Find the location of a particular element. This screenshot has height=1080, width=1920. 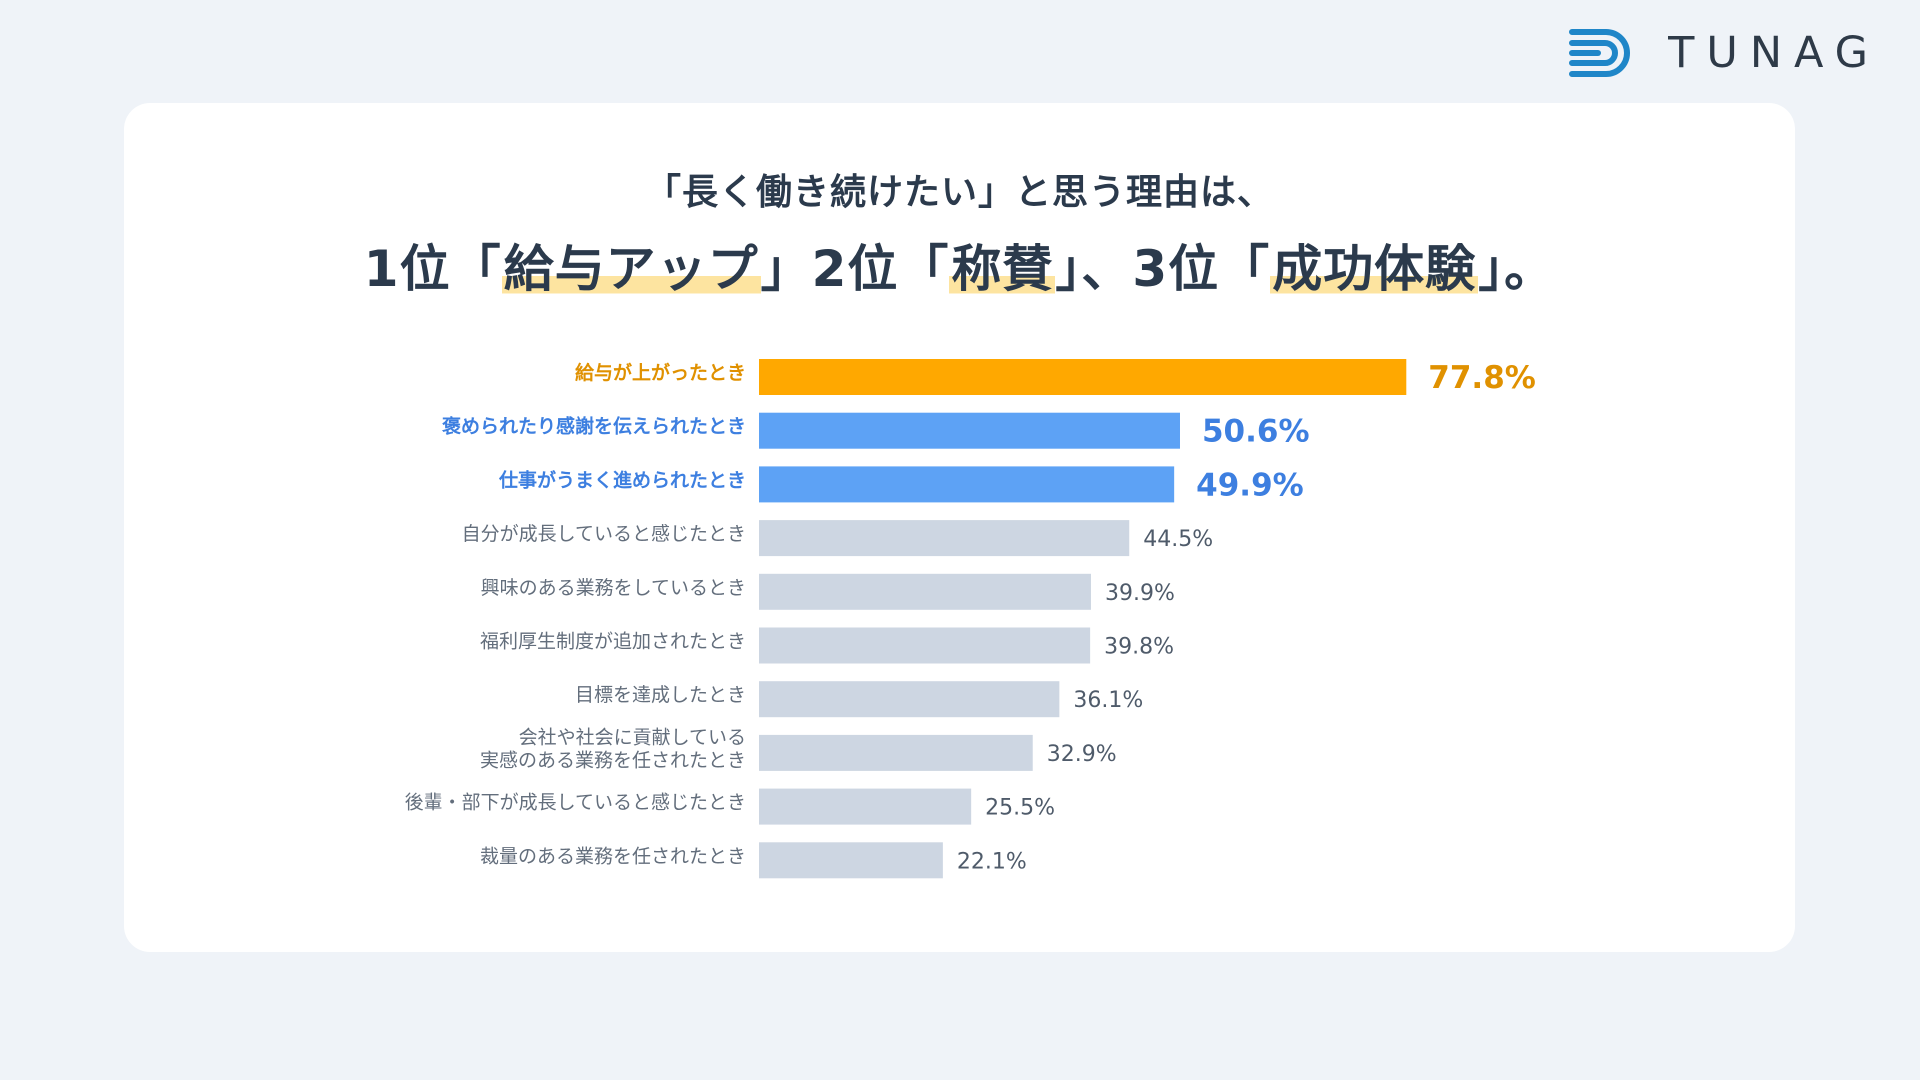

rank2-suffix: 」、 is located at coordinates (1094, 269).